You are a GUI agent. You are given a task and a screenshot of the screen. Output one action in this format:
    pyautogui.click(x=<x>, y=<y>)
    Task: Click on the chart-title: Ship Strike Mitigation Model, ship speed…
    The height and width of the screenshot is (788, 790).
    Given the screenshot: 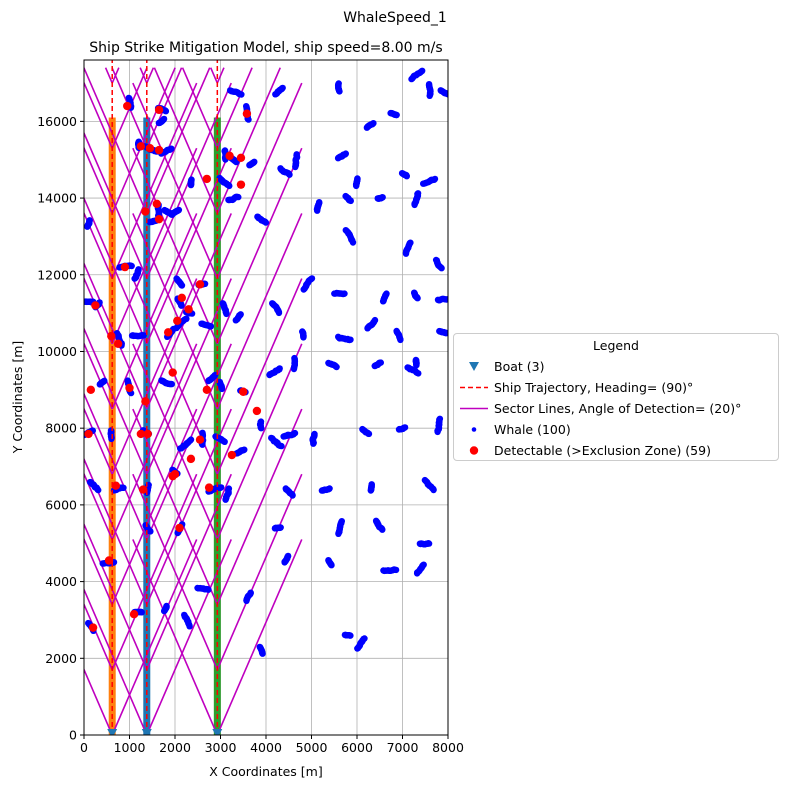 What is the action you would take?
    pyautogui.click(x=265, y=48)
    